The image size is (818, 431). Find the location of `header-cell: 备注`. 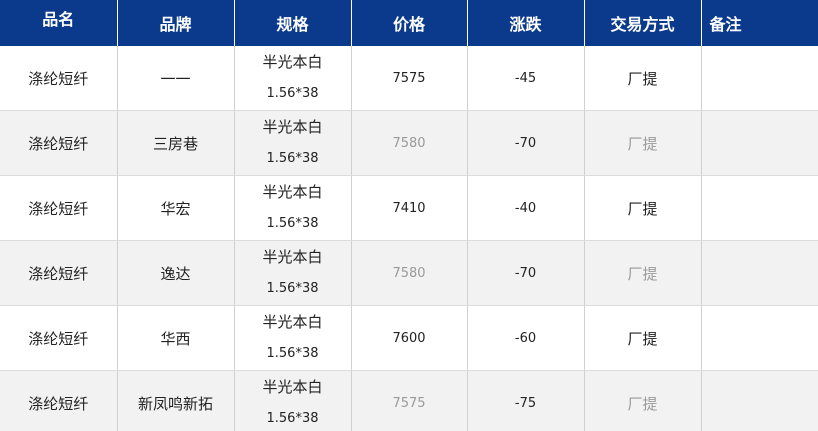

header-cell: 备注 is located at coordinates (759, 23).